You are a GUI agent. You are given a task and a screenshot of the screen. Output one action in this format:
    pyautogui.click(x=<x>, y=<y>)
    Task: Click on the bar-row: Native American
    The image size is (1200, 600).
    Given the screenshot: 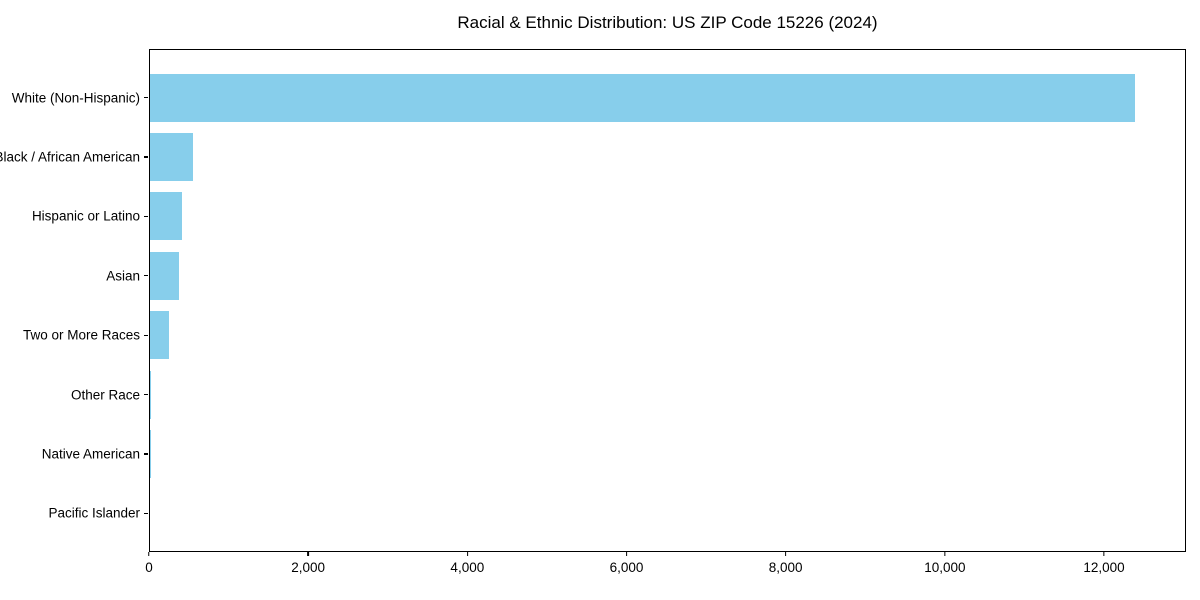 What is the action you would take?
    pyautogui.click(x=613, y=453)
    